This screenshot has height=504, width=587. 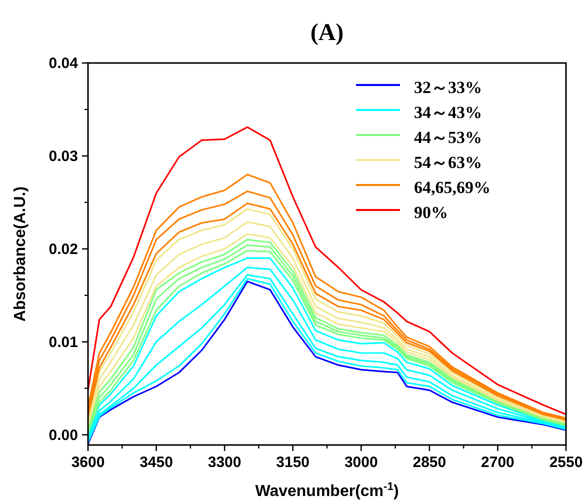 What do you see at coordinates (361, 462) in the screenshot?
I see `x-tick-label: 3000` at bounding box center [361, 462].